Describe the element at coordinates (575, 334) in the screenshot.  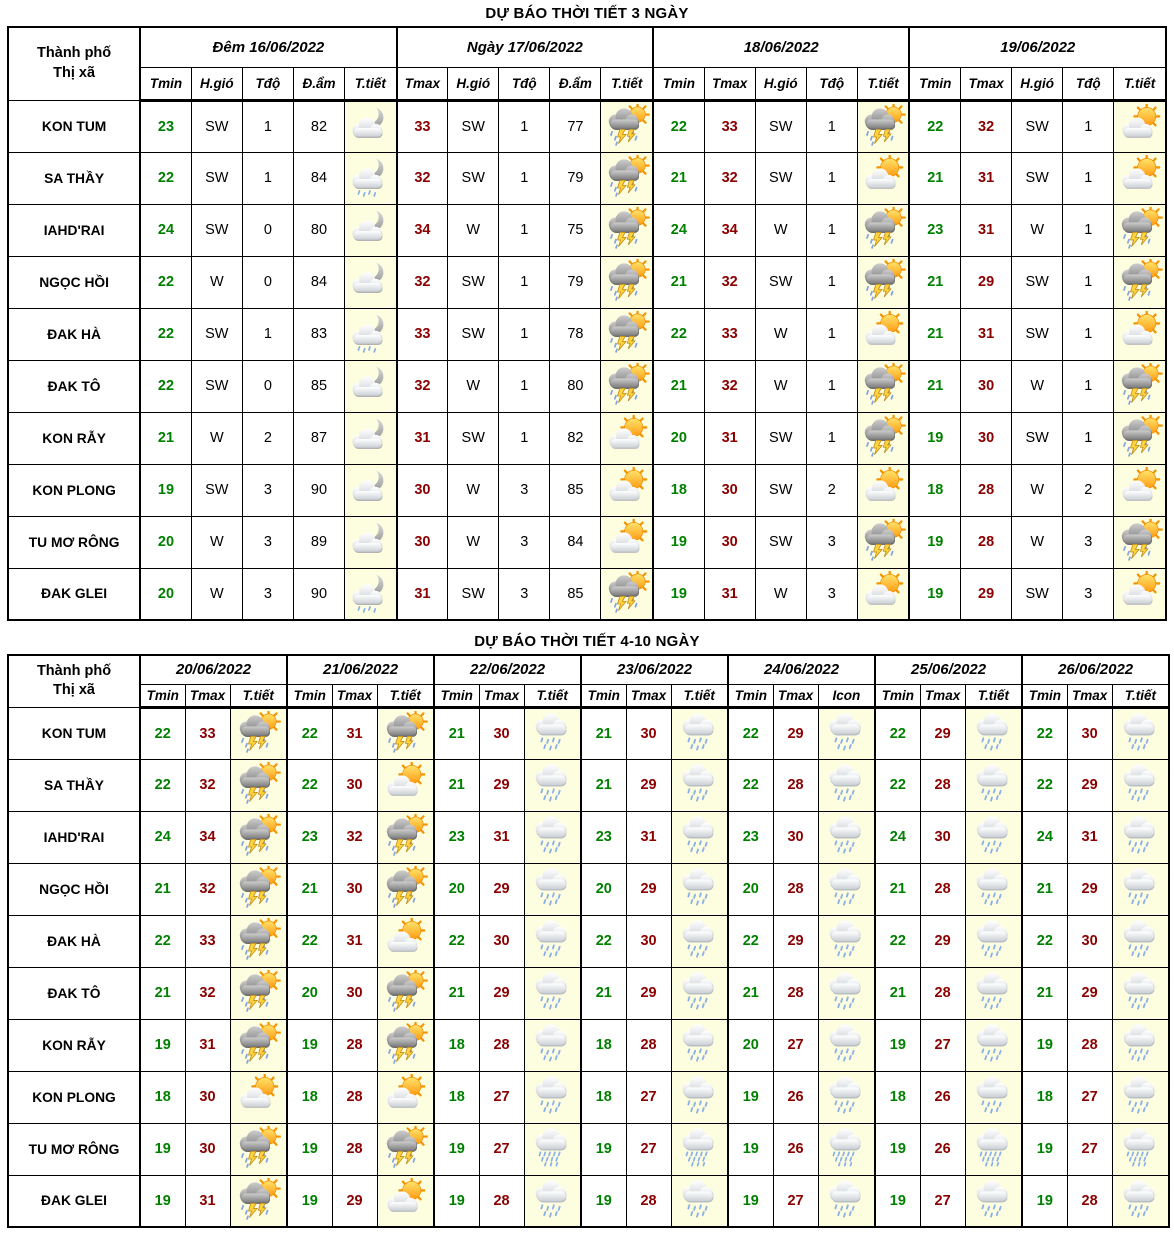
I see `humidity-value: 78` at that location.